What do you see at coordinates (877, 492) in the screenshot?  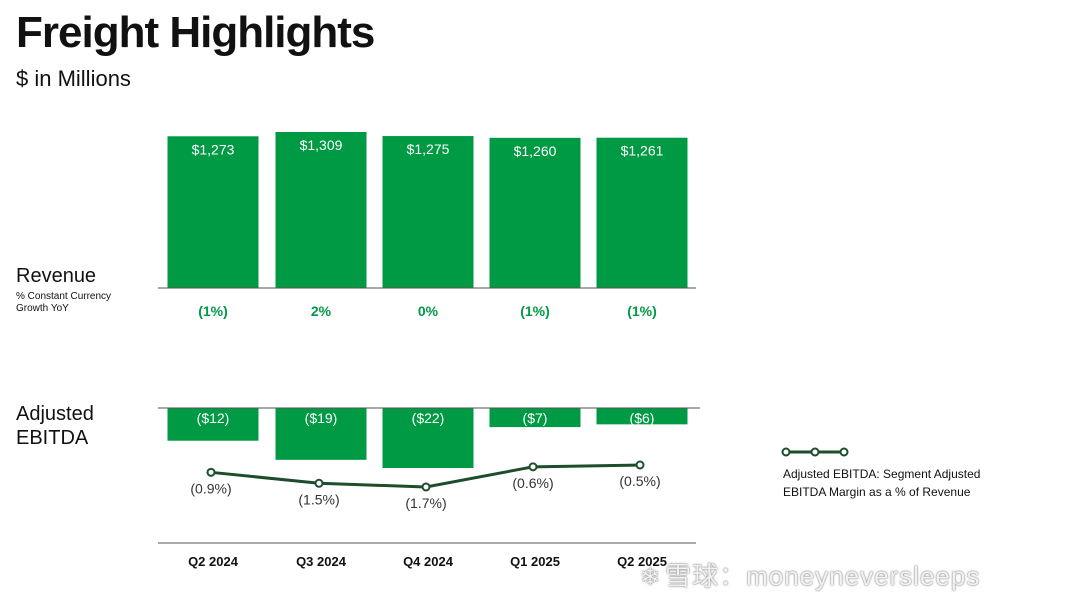 I see `legend-line2: EBITDA Margin as a % of Revenue` at bounding box center [877, 492].